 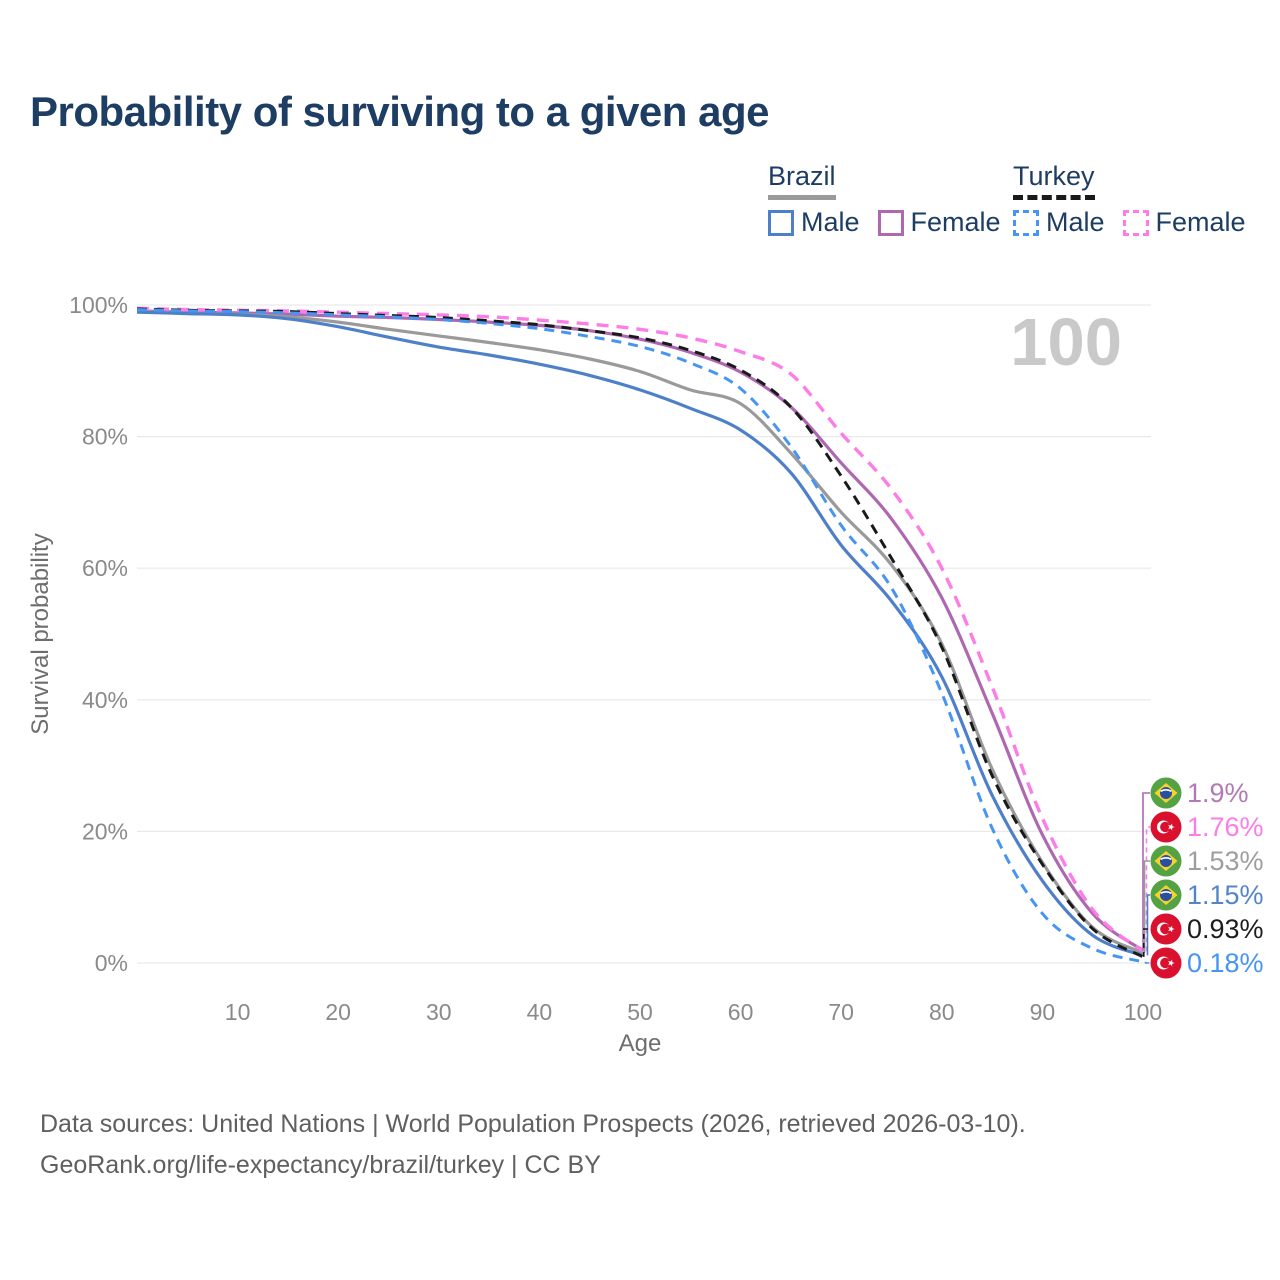 I want to click on legend-item-brazil-female: Female, so click(x=939, y=222).